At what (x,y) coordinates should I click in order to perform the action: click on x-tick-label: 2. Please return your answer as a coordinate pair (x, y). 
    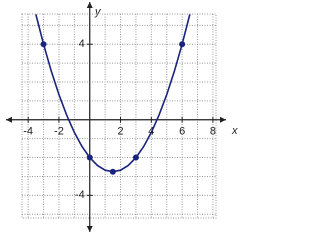
    Looking at the image, I should click on (120, 132).